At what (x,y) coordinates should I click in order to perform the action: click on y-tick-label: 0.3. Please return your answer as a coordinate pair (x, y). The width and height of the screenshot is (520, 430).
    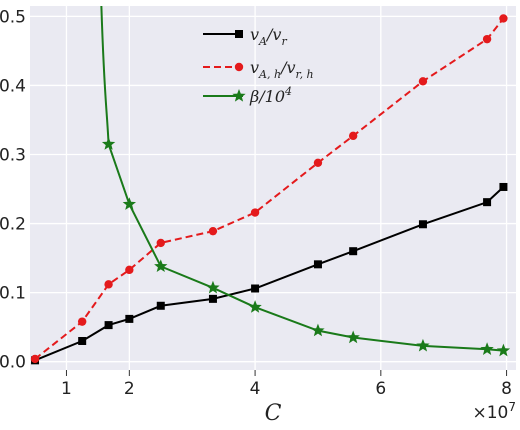
    Looking at the image, I should click on (13, 156).